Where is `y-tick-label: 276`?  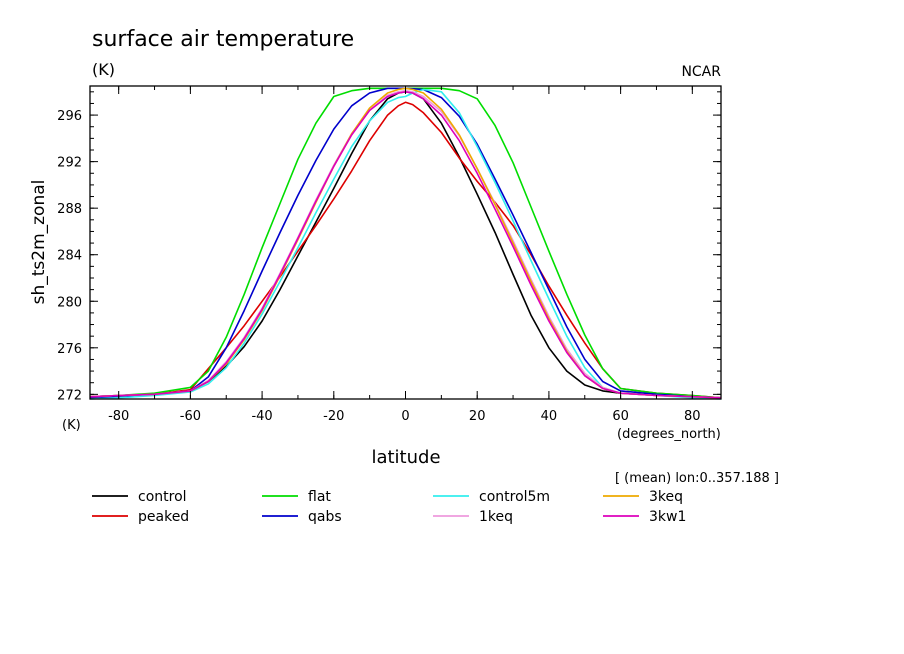
y-tick-label: 276 is located at coordinates (69, 349).